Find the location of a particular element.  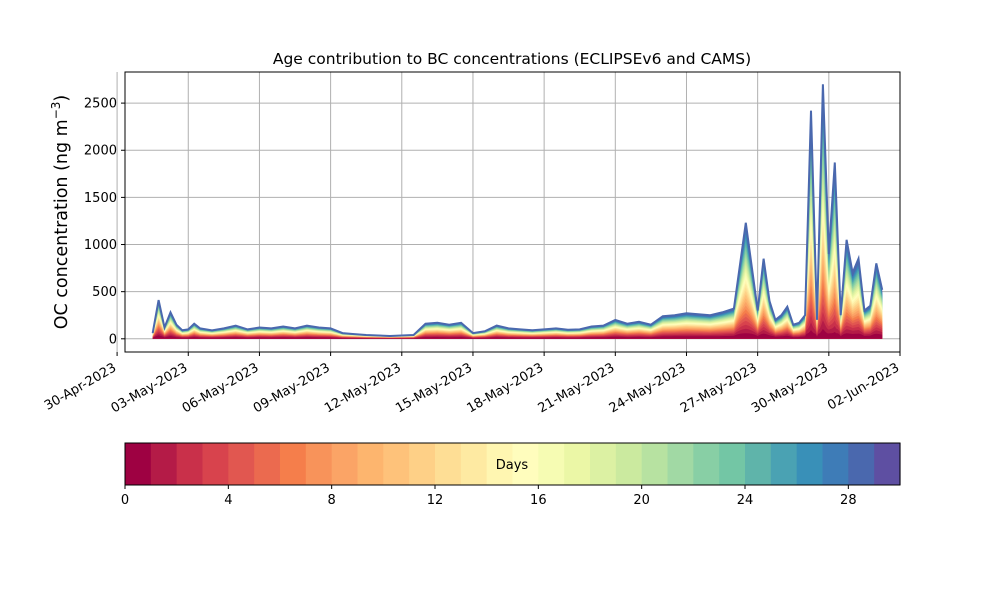

x-tick-label: 06-May-2023 is located at coordinates (221, 388).